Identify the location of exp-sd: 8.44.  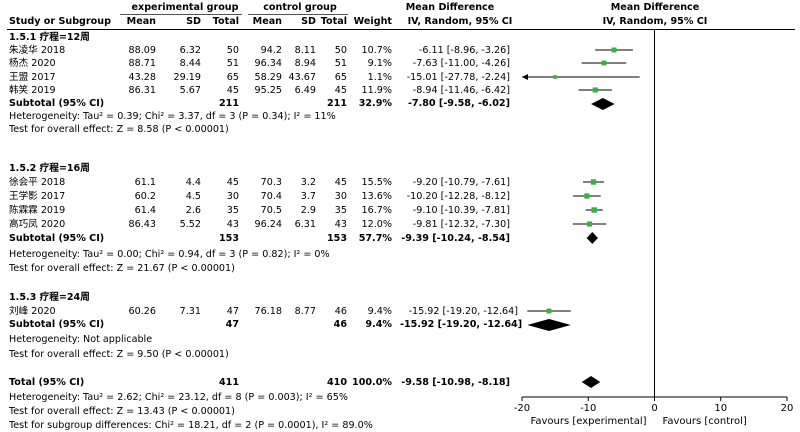
(190, 63).